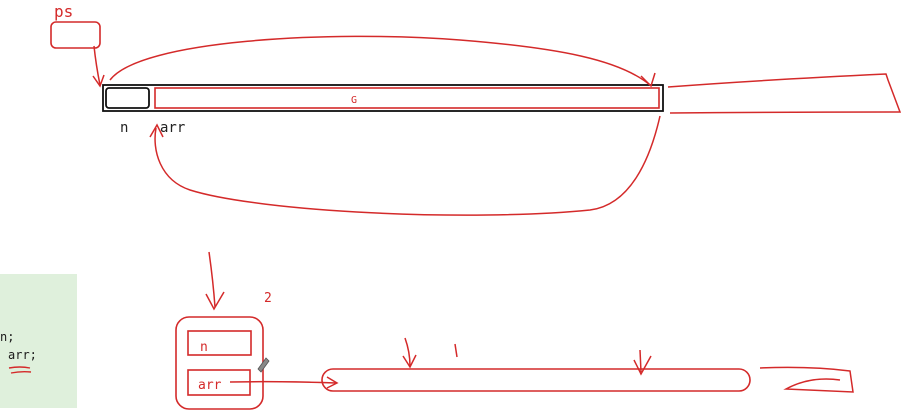 This screenshot has height=411, width=917. I want to click on n-label: n, so click(124, 128).